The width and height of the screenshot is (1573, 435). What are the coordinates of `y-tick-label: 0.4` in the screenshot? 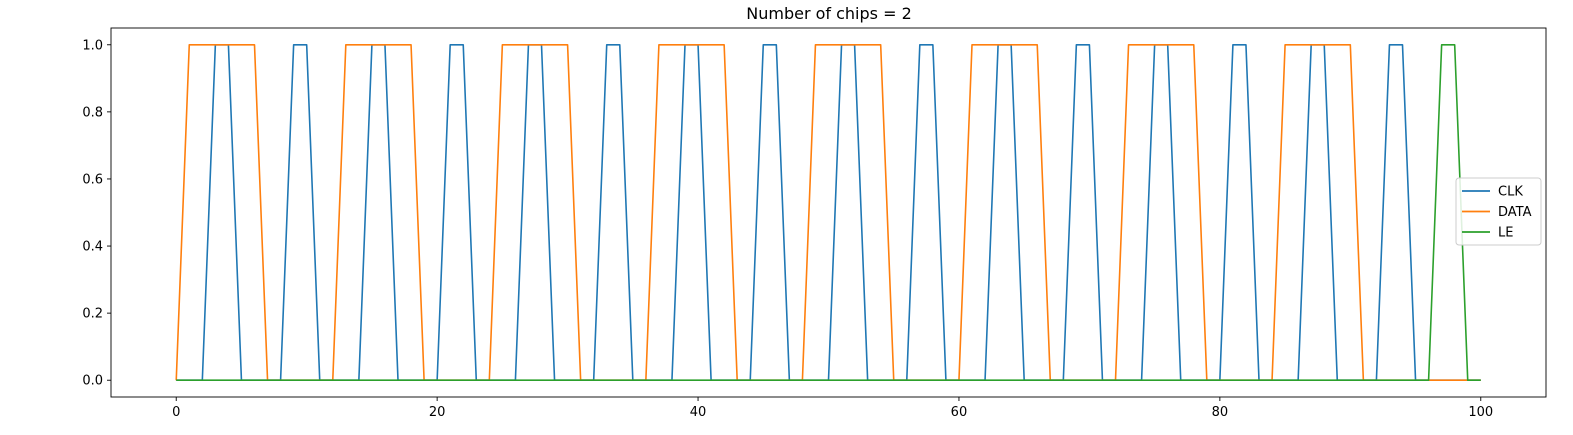 It's located at (92, 247).